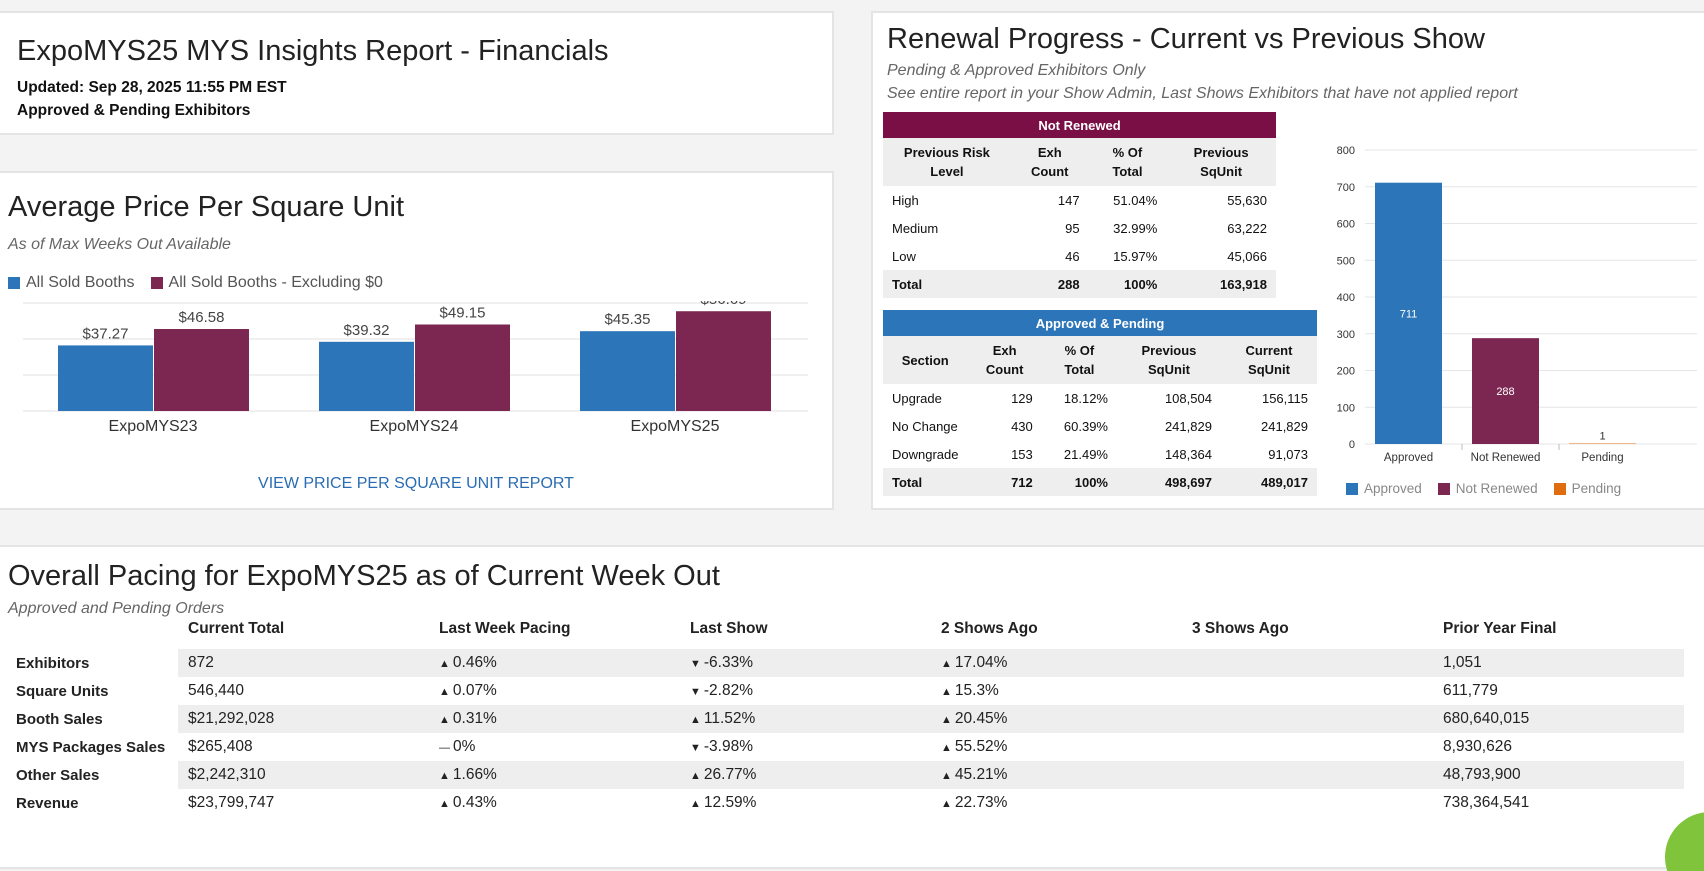 The width and height of the screenshot is (1704, 871). What do you see at coordinates (729, 718) in the screenshot?
I see `metric-value: 11.52%` at bounding box center [729, 718].